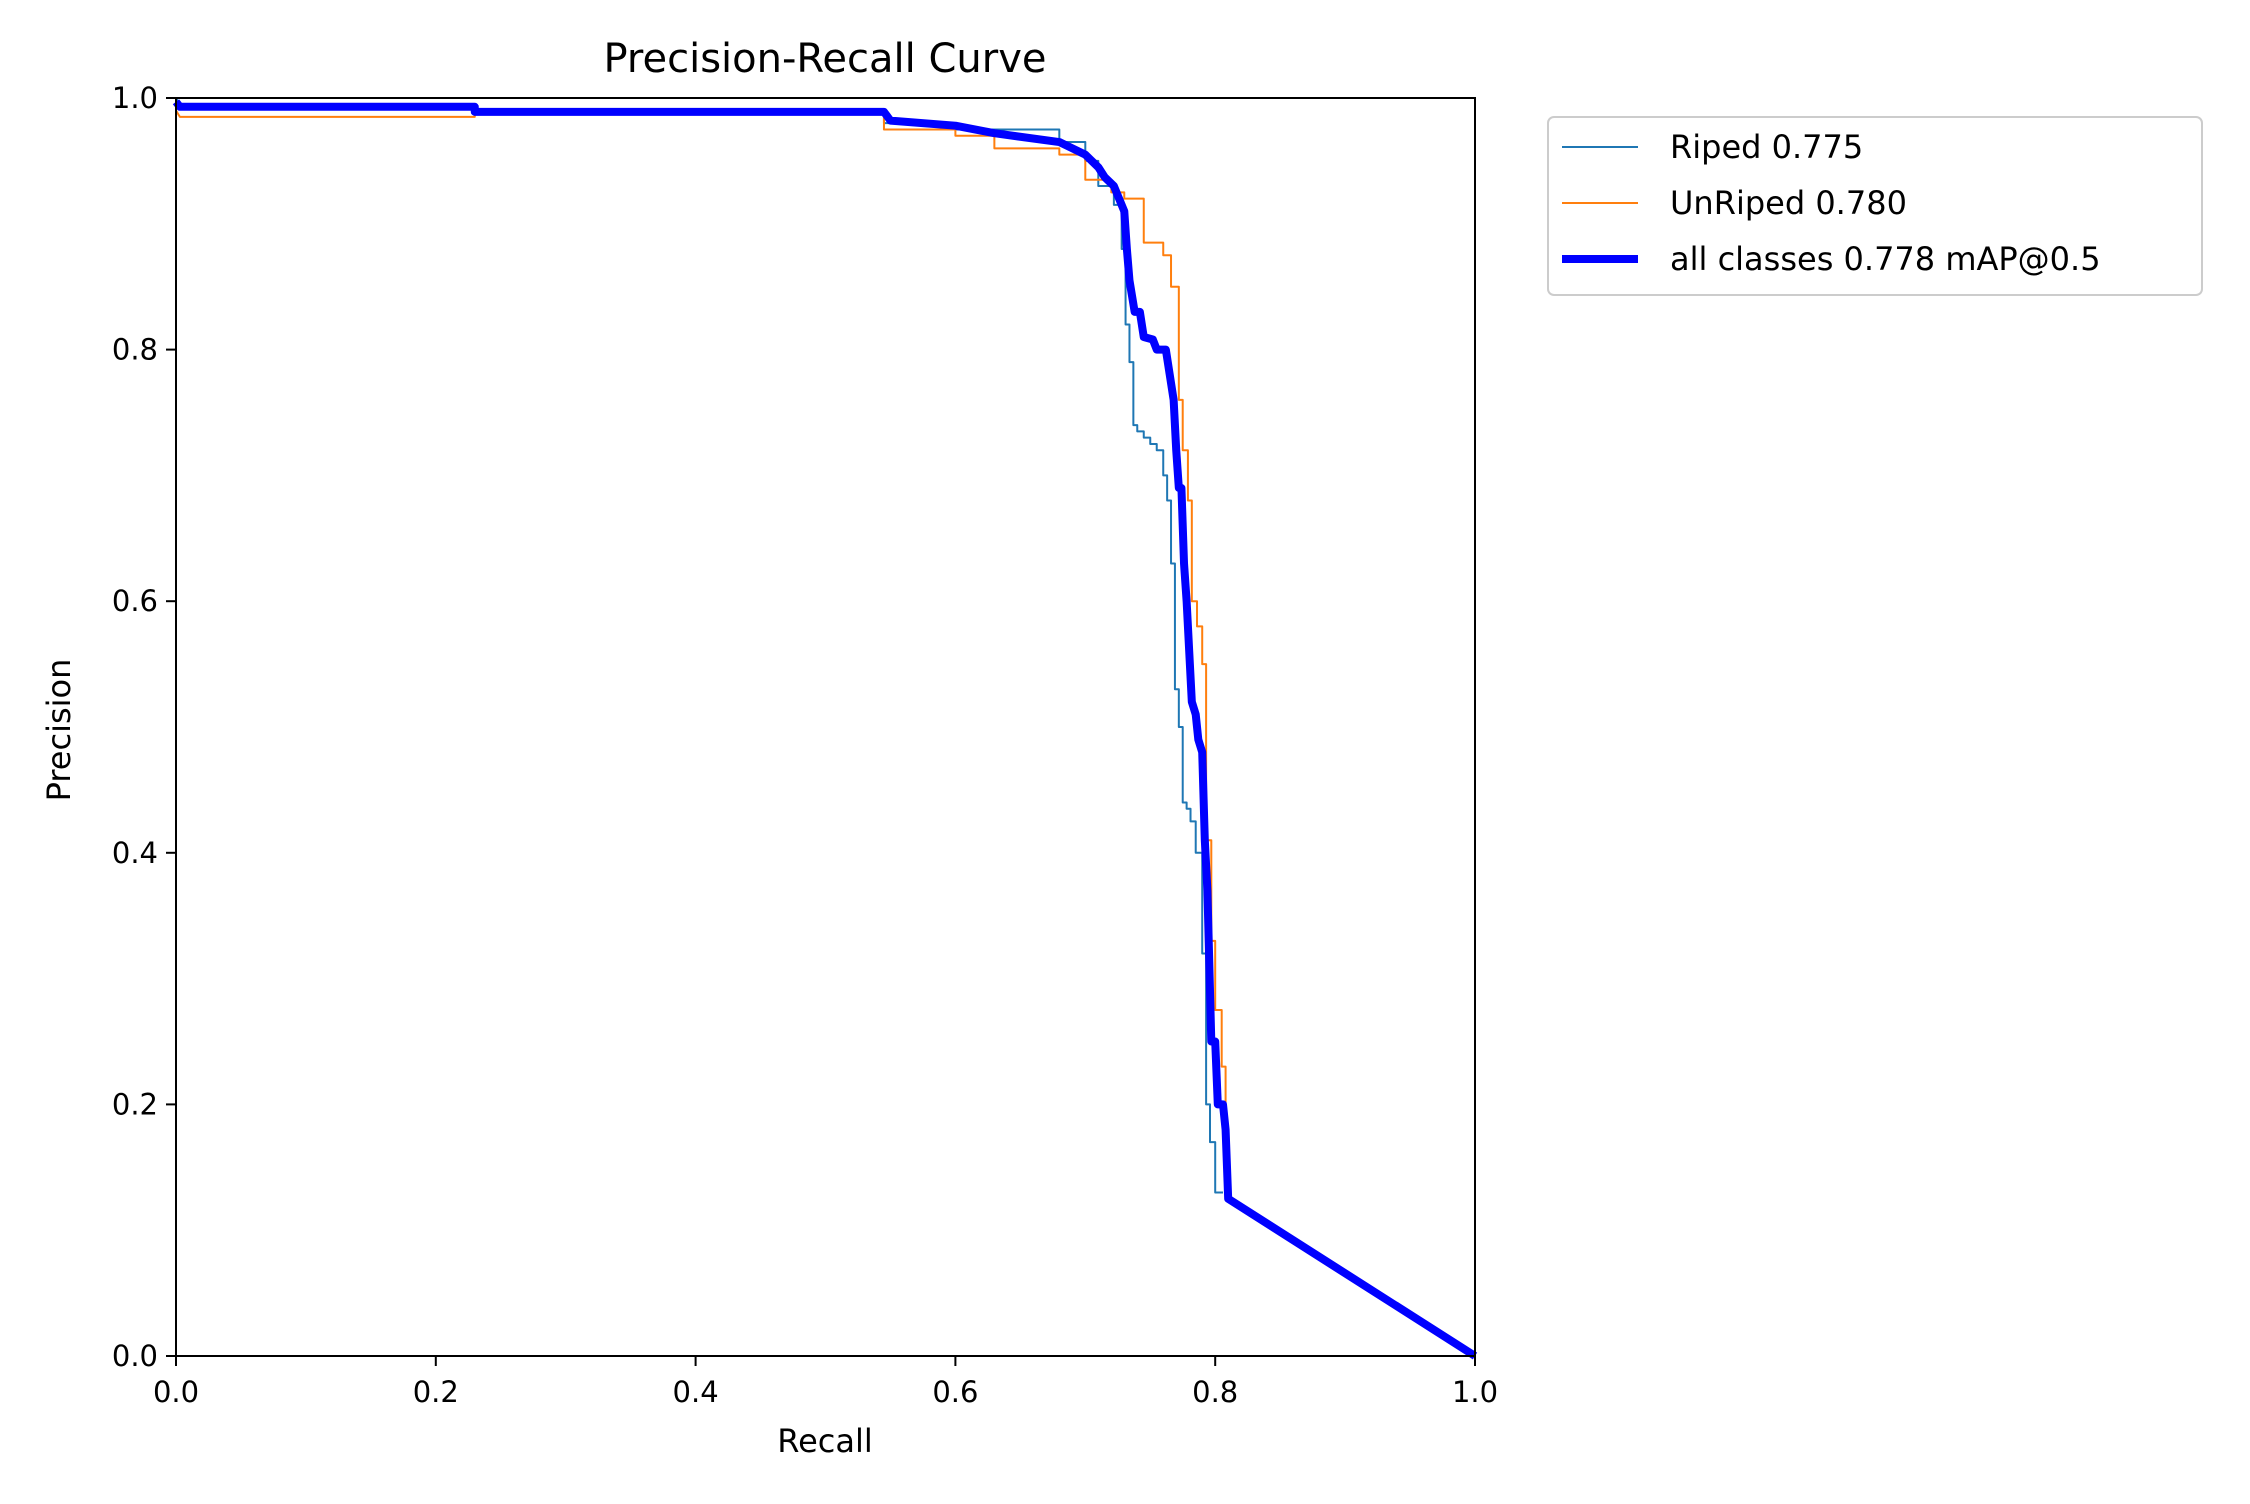 The image size is (2250, 1504). Describe the element at coordinates (176, 1392) in the screenshot. I see `x-tick-label: 0.0` at that location.